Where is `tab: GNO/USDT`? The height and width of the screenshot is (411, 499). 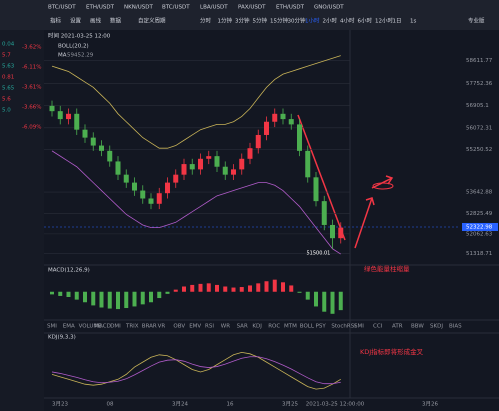
tab: GNO/USDT is located at coordinates (329, 8).